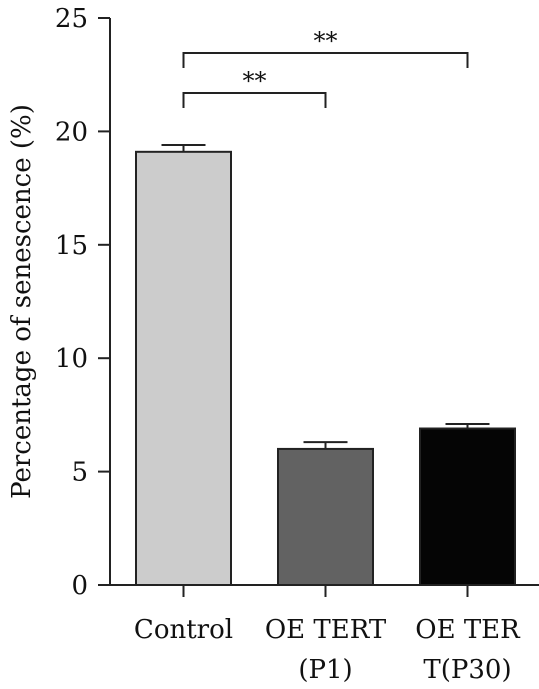  What do you see at coordinates (183, 630) in the screenshot?
I see `x-tick-label: Control` at bounding box center [183, 630].